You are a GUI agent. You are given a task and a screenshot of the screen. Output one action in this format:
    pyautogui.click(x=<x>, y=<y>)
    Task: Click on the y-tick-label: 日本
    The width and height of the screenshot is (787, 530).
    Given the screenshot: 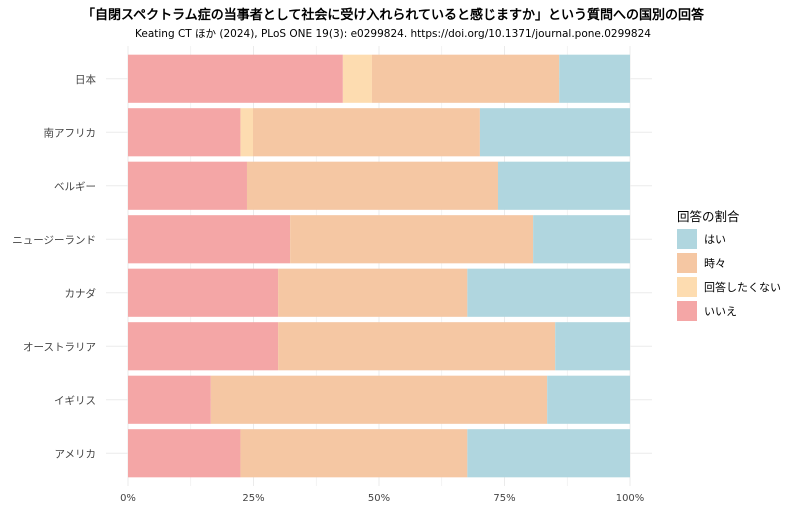 What is the action you would take?
    pyautogui.click(x=85, y=79)
    